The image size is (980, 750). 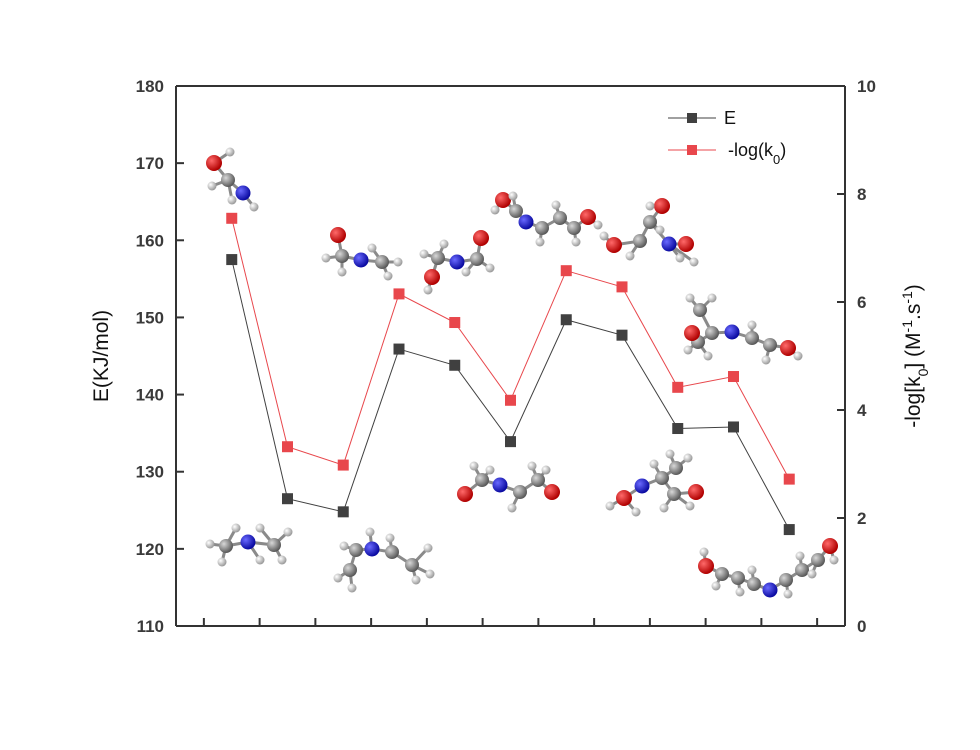 I want to click on legend-label-logk-sub: 0, so click(x=776, y=159).